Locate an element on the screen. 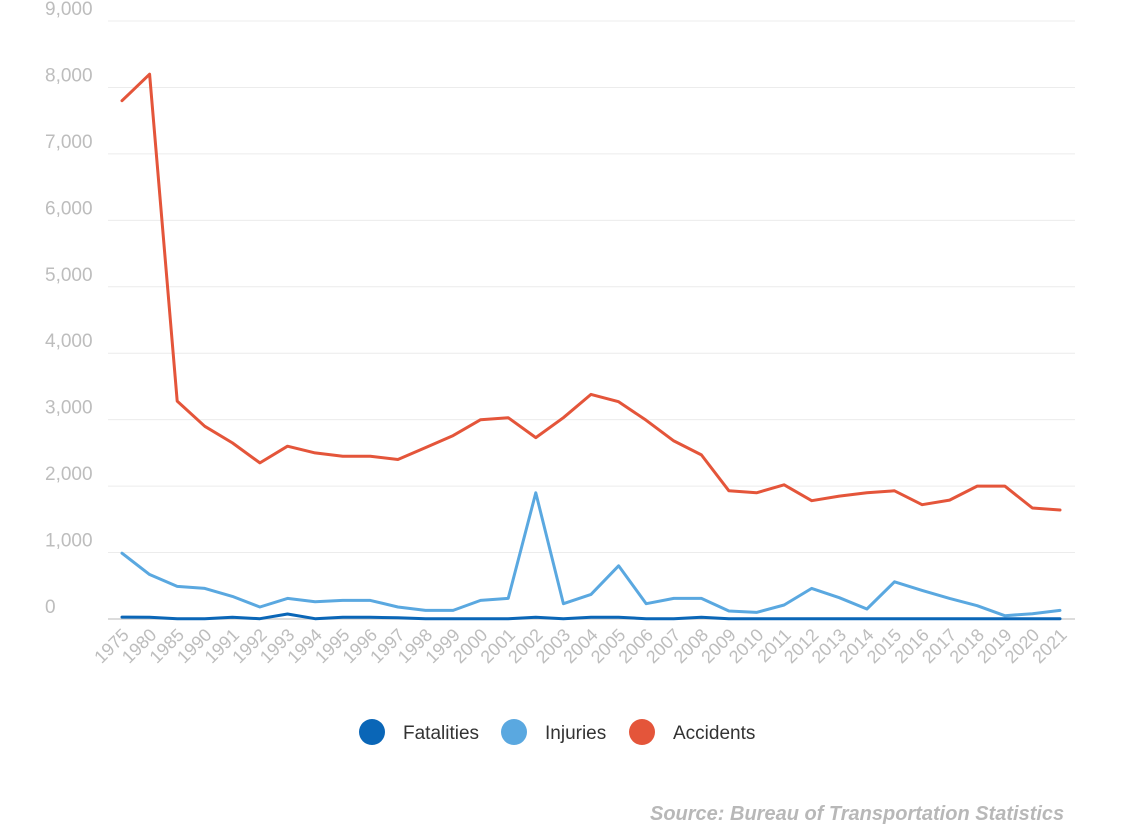  y-tick-label: 1,000 is located at coordinates (69, 541).